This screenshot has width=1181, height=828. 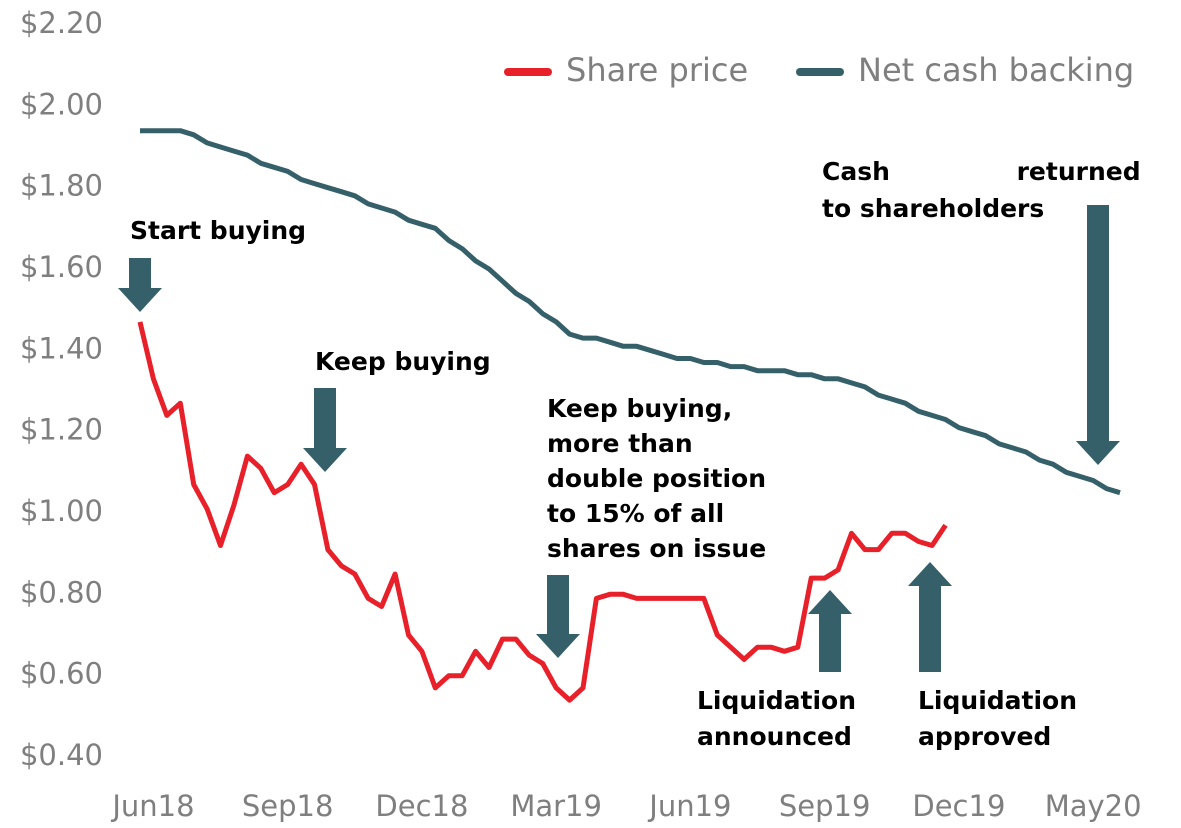 What do you see at coordinates (61, 430) in the screenshot?
I see `y-tick-label: $1.20` at bounding box center [61, 430].